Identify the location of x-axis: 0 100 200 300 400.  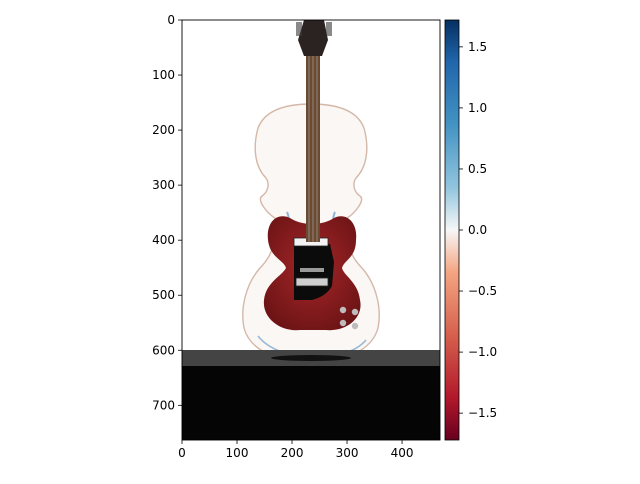
(295, 450).